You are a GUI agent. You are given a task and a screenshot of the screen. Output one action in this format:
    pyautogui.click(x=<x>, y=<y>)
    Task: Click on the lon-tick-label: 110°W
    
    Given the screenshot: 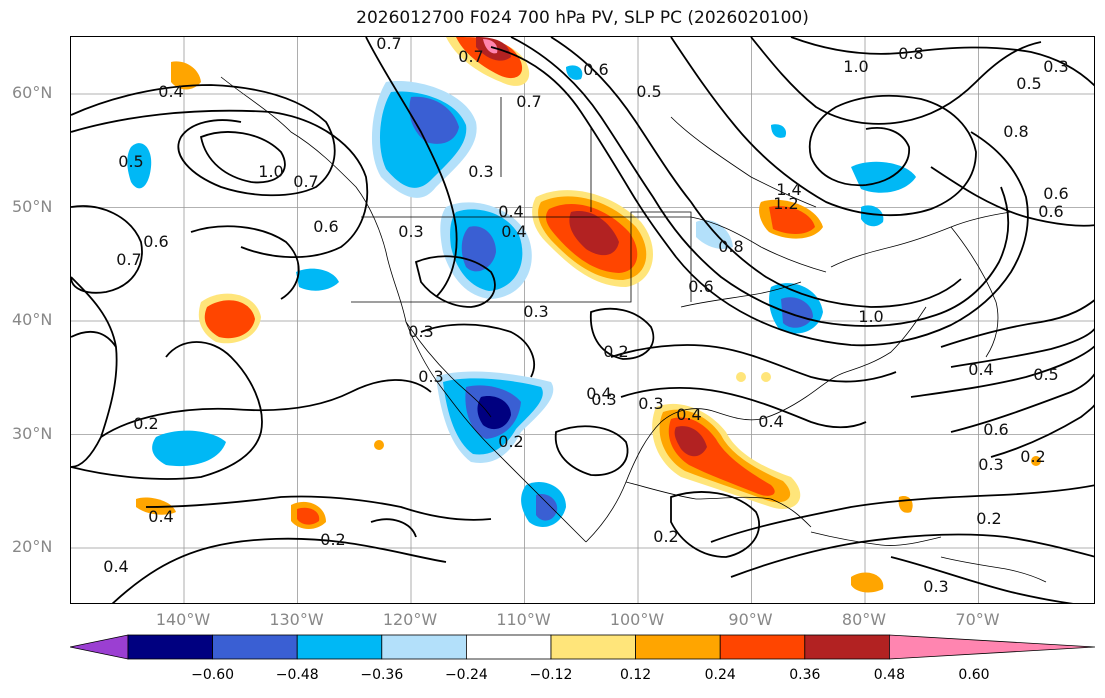 What is the action you would take?
    pyautogui.click(x=523, y=619)
    